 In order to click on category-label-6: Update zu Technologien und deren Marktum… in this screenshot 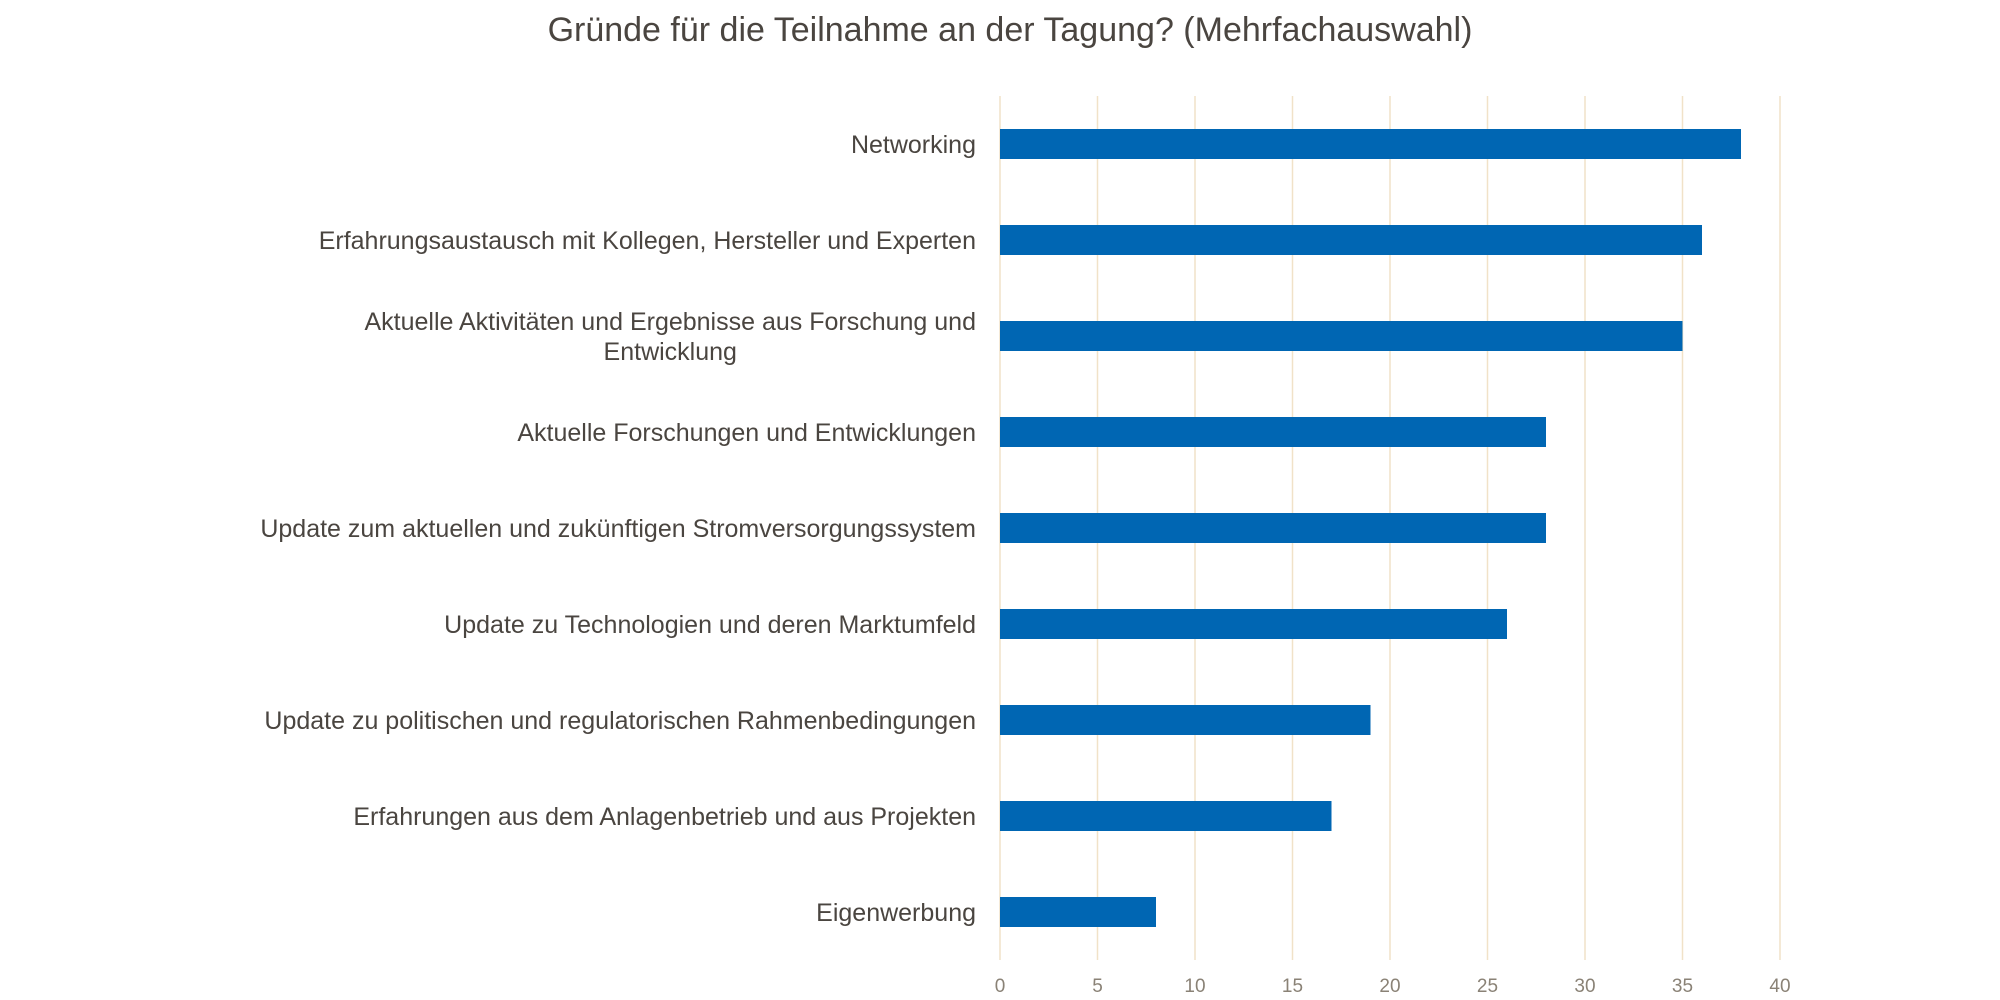, I will do `click(710, 625)`.